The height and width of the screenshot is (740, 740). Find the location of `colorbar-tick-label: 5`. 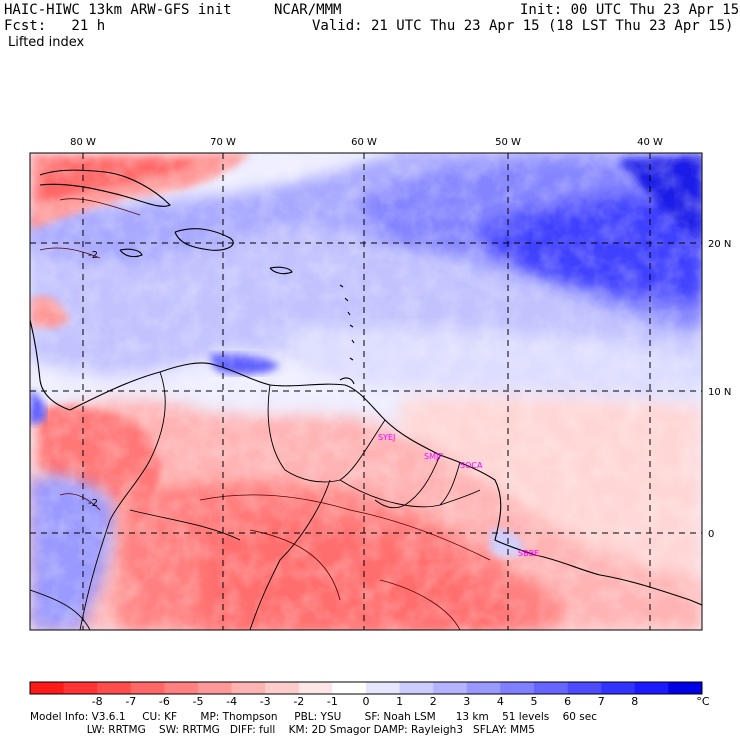

colorbar-tick-label: 5 is located at coordinates (534, 701).